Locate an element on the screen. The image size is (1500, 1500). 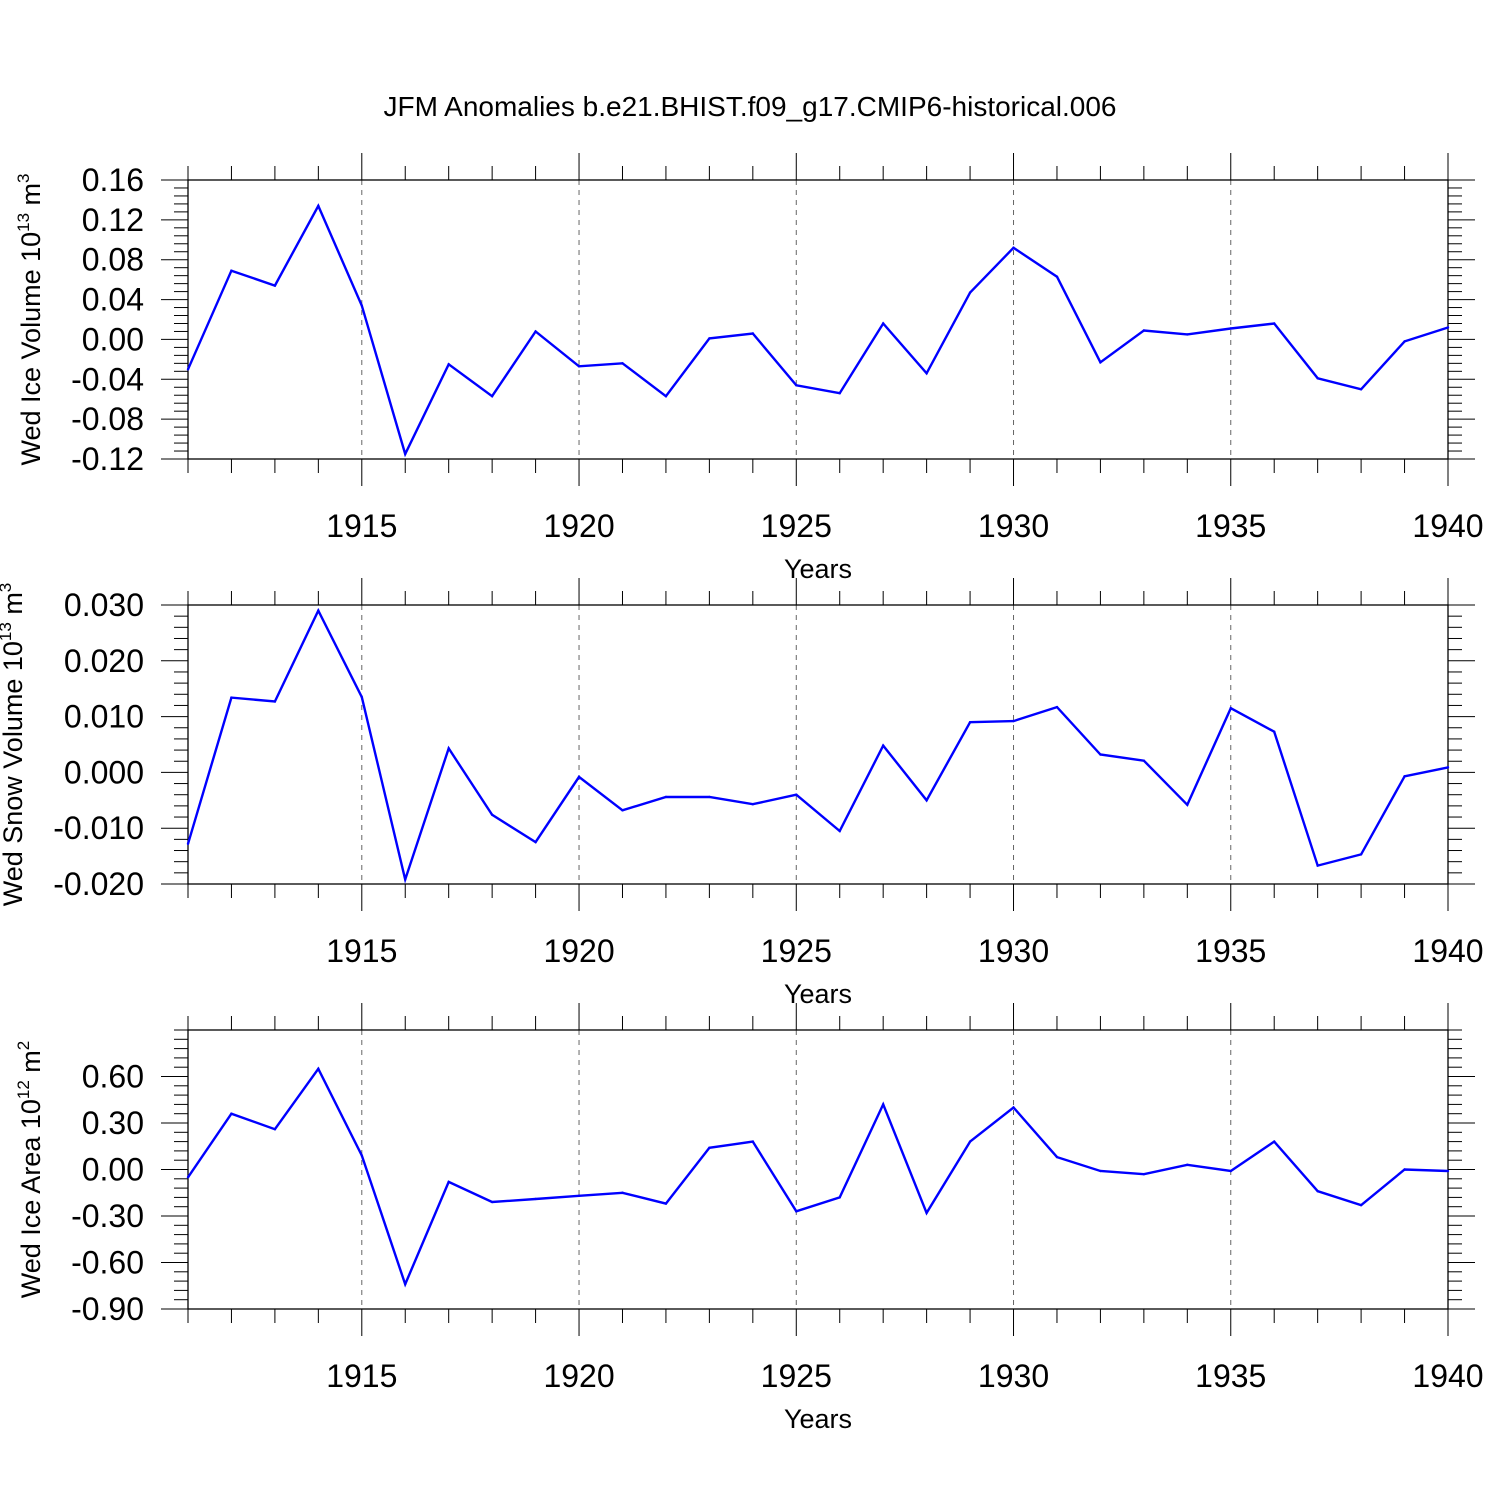
x-tick-label: 1940 is located at coordinates (1447, 526).